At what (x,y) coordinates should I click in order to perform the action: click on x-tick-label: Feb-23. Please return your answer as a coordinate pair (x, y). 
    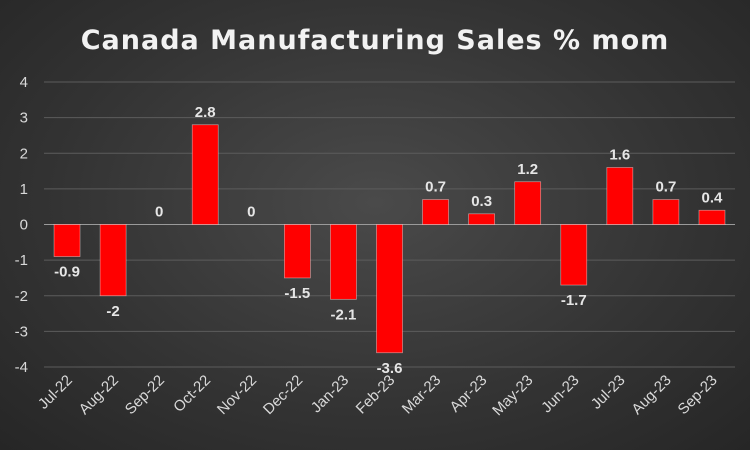
    Looking at the image, I should click on (376, 395).